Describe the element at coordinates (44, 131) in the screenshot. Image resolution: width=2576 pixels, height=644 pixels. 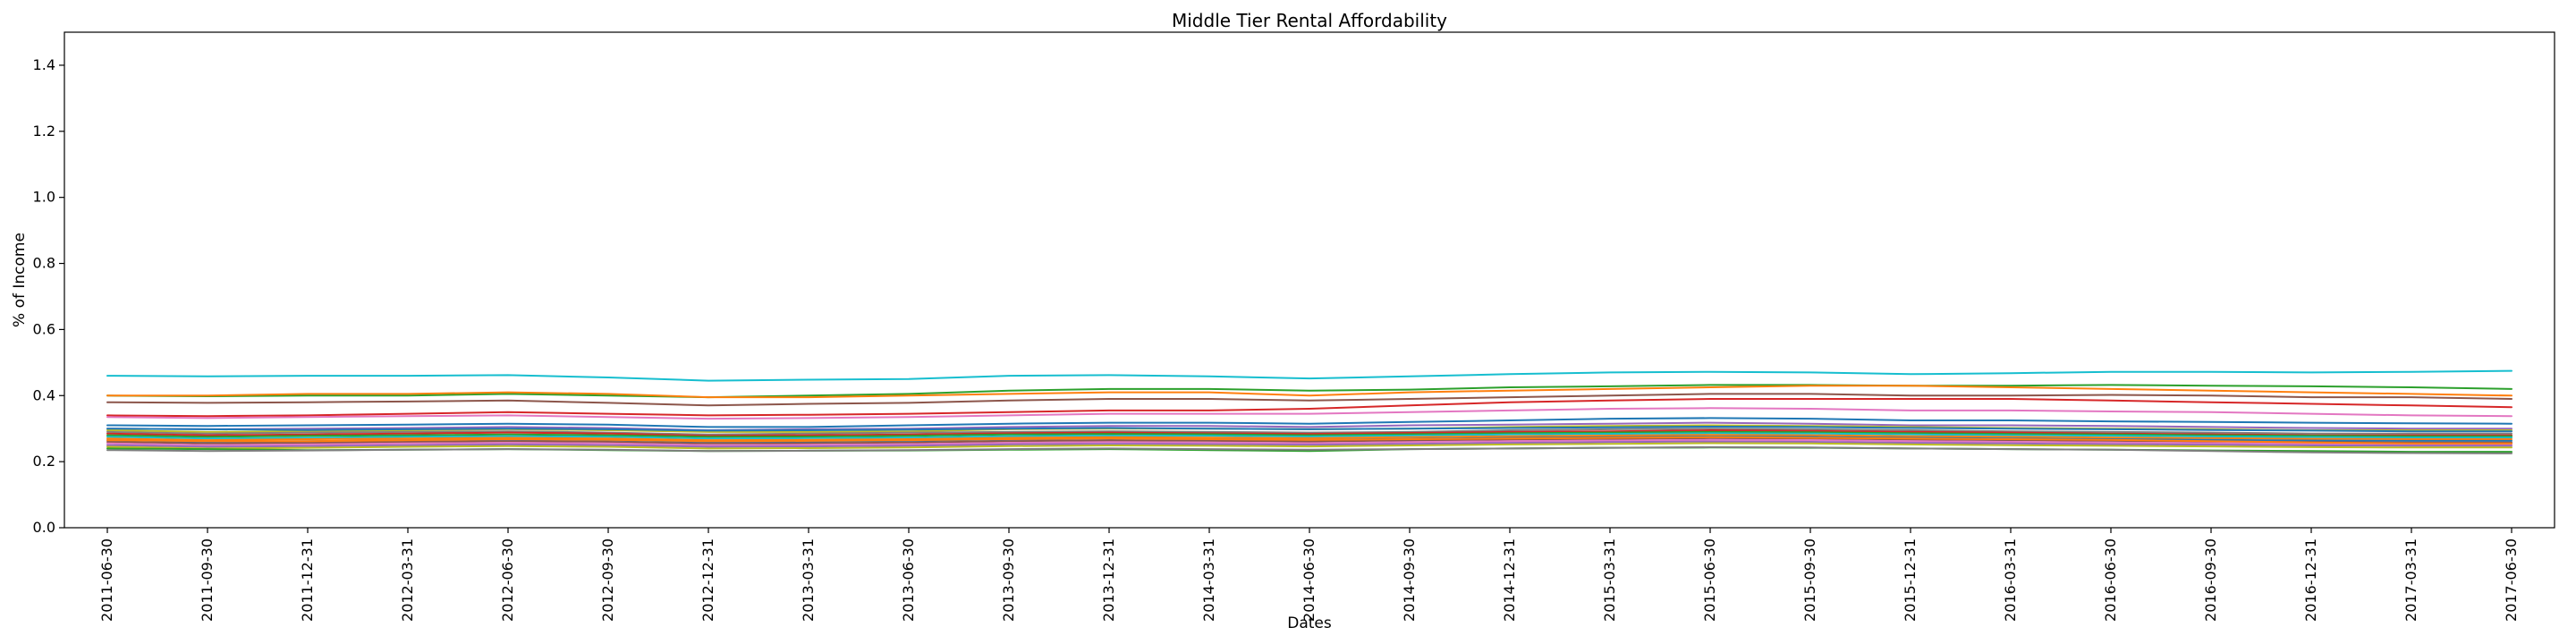
I see `y-tick-label: 1.2` at that location.